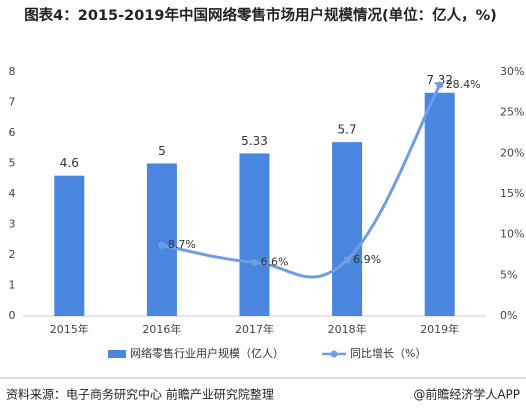 The image size is (526, 415). Describe the element at coordinates (466, 394) in the screenshot. I see `credit: @前瞻经济学人APP` at that location.